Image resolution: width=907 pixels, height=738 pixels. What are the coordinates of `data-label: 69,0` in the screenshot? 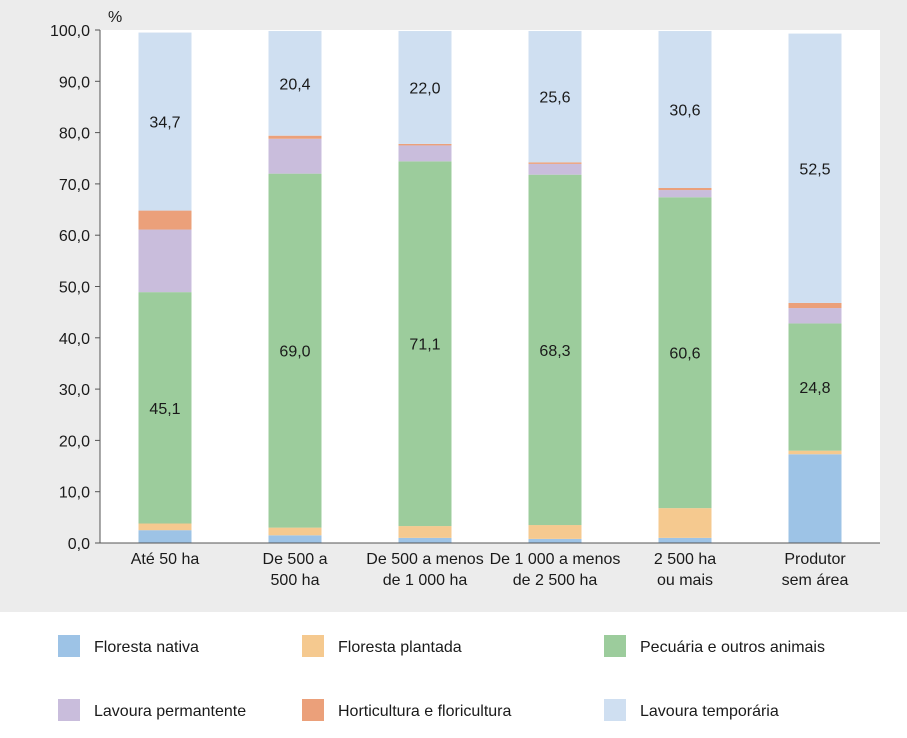 It's located at (294, 352).